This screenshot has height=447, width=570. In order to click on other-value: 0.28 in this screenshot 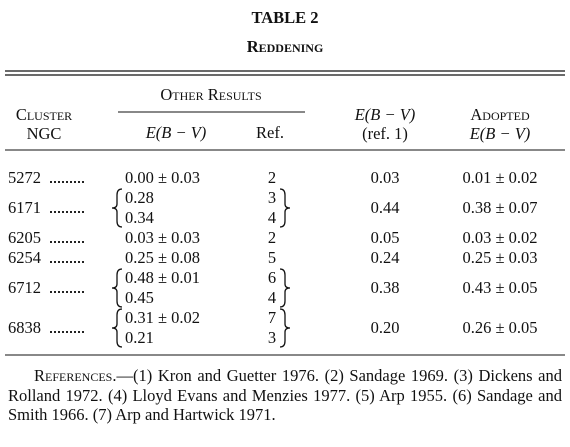, I will do `click(139, 197)`.